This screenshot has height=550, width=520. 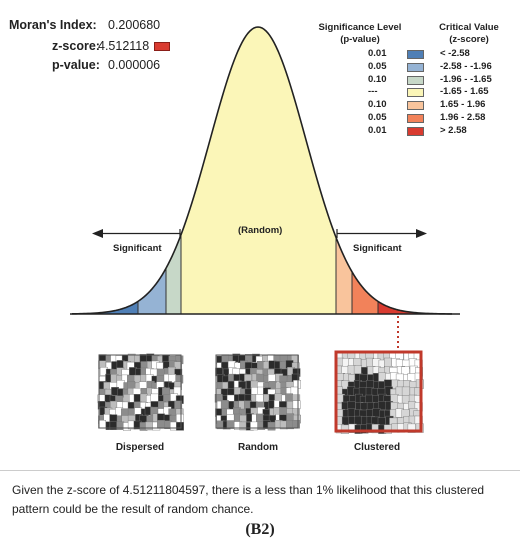 I want to click on legend-z-range: -2.58 - -1.96, so click(x=466, y=66).